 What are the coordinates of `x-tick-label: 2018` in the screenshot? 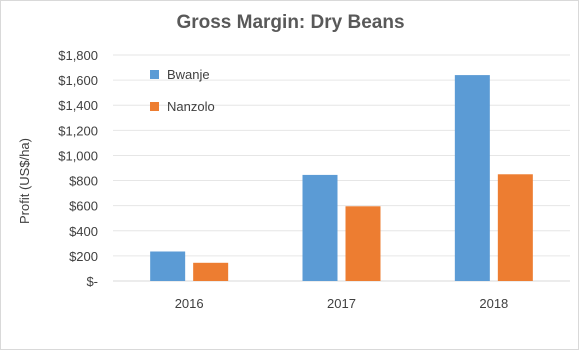 It's located at (493, 303).